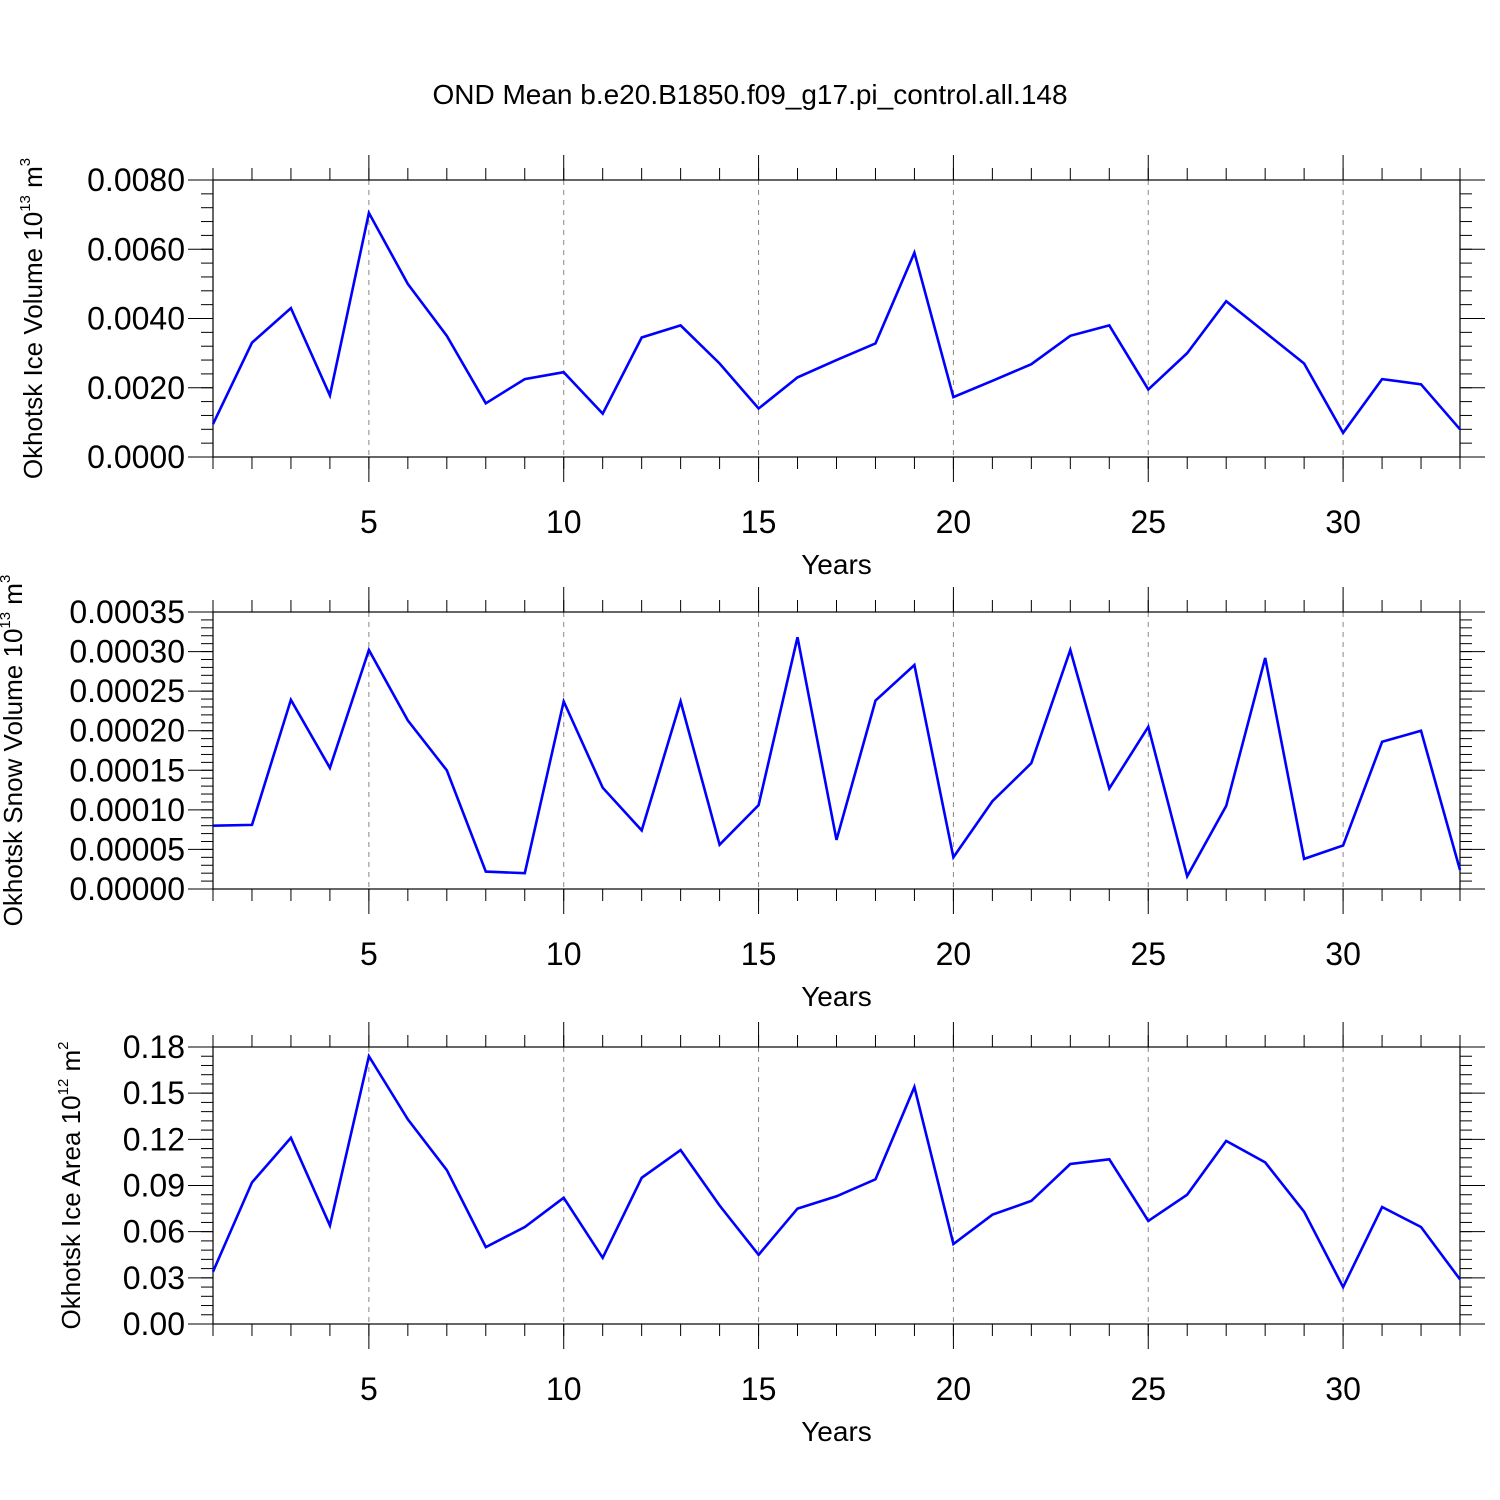 This screenshot has width=1500, height=1500. What do you see at coordinates (836, 1431) in the screenshot?
I see `x-axis-title: Years` at bounding box center [836, 1431].